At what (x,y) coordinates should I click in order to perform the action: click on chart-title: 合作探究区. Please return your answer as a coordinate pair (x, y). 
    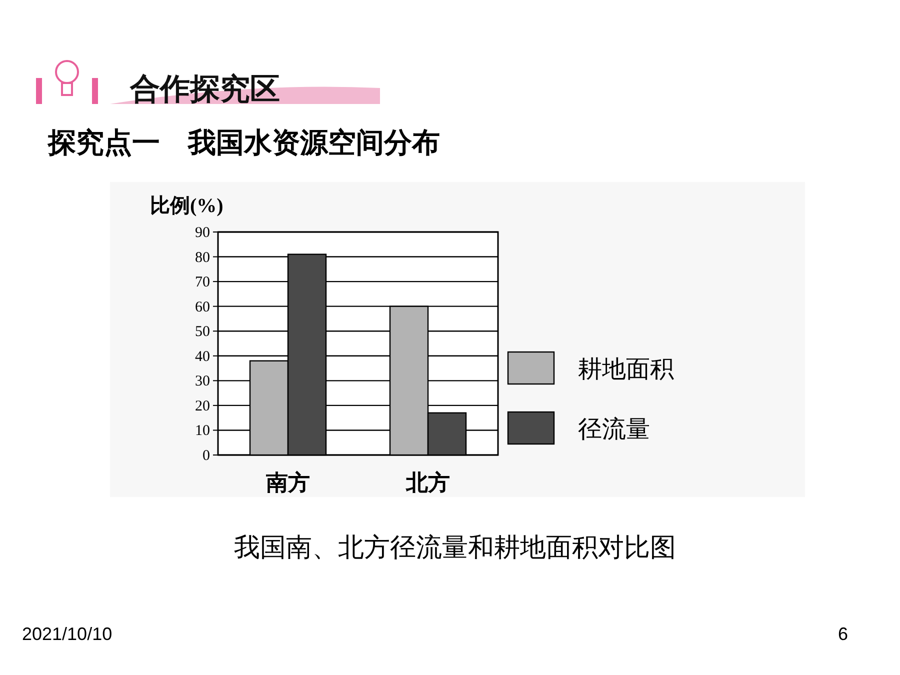
    Looking at the image, I should click on (204, 89).